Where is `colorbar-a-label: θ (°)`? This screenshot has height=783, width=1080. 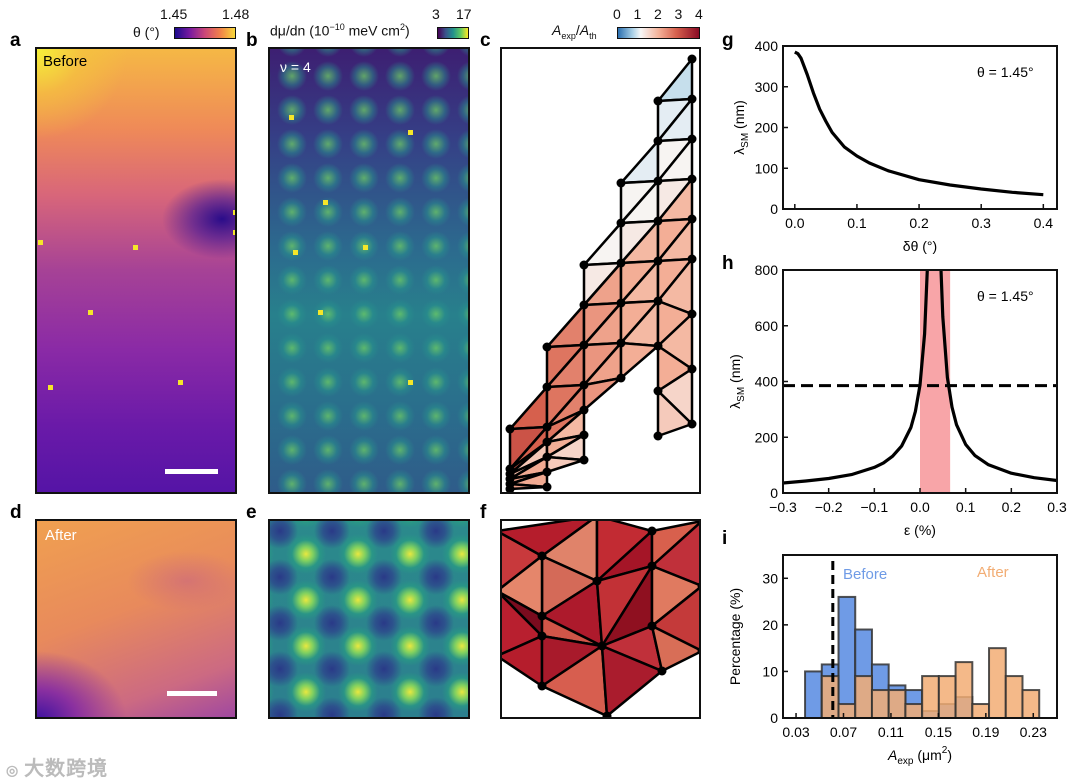 colorbar-a-label: θ (°) is located at coordinates (146, 32).